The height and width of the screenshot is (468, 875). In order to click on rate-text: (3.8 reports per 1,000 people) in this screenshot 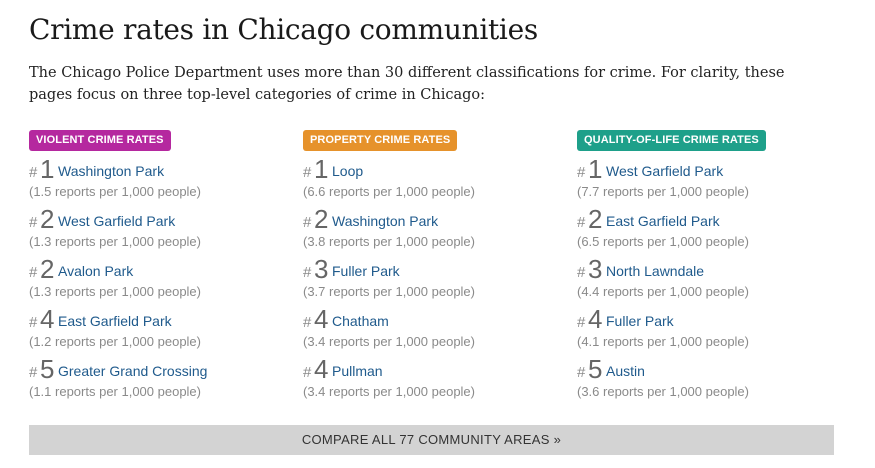, I will do `click(389, 241)`.